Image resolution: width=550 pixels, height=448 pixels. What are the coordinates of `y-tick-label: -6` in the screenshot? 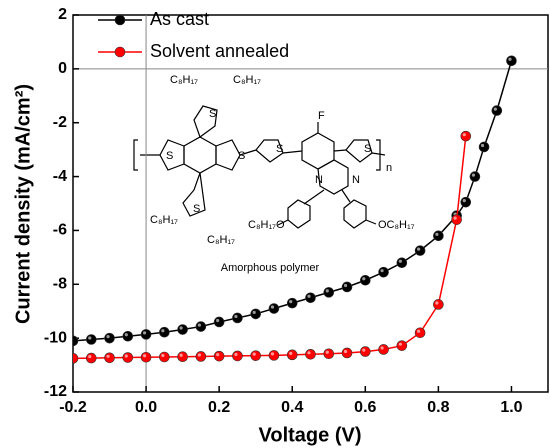 It's located at (60, 230).